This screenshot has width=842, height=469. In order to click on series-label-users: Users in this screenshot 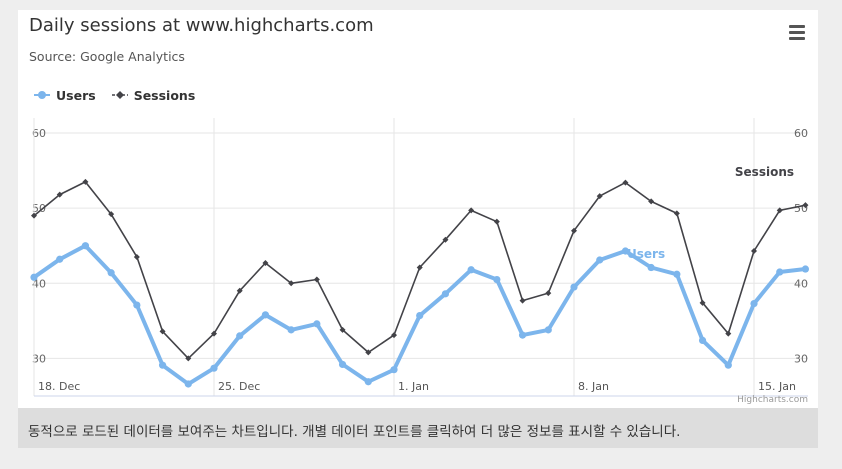, I will do `click(646, 254)`.